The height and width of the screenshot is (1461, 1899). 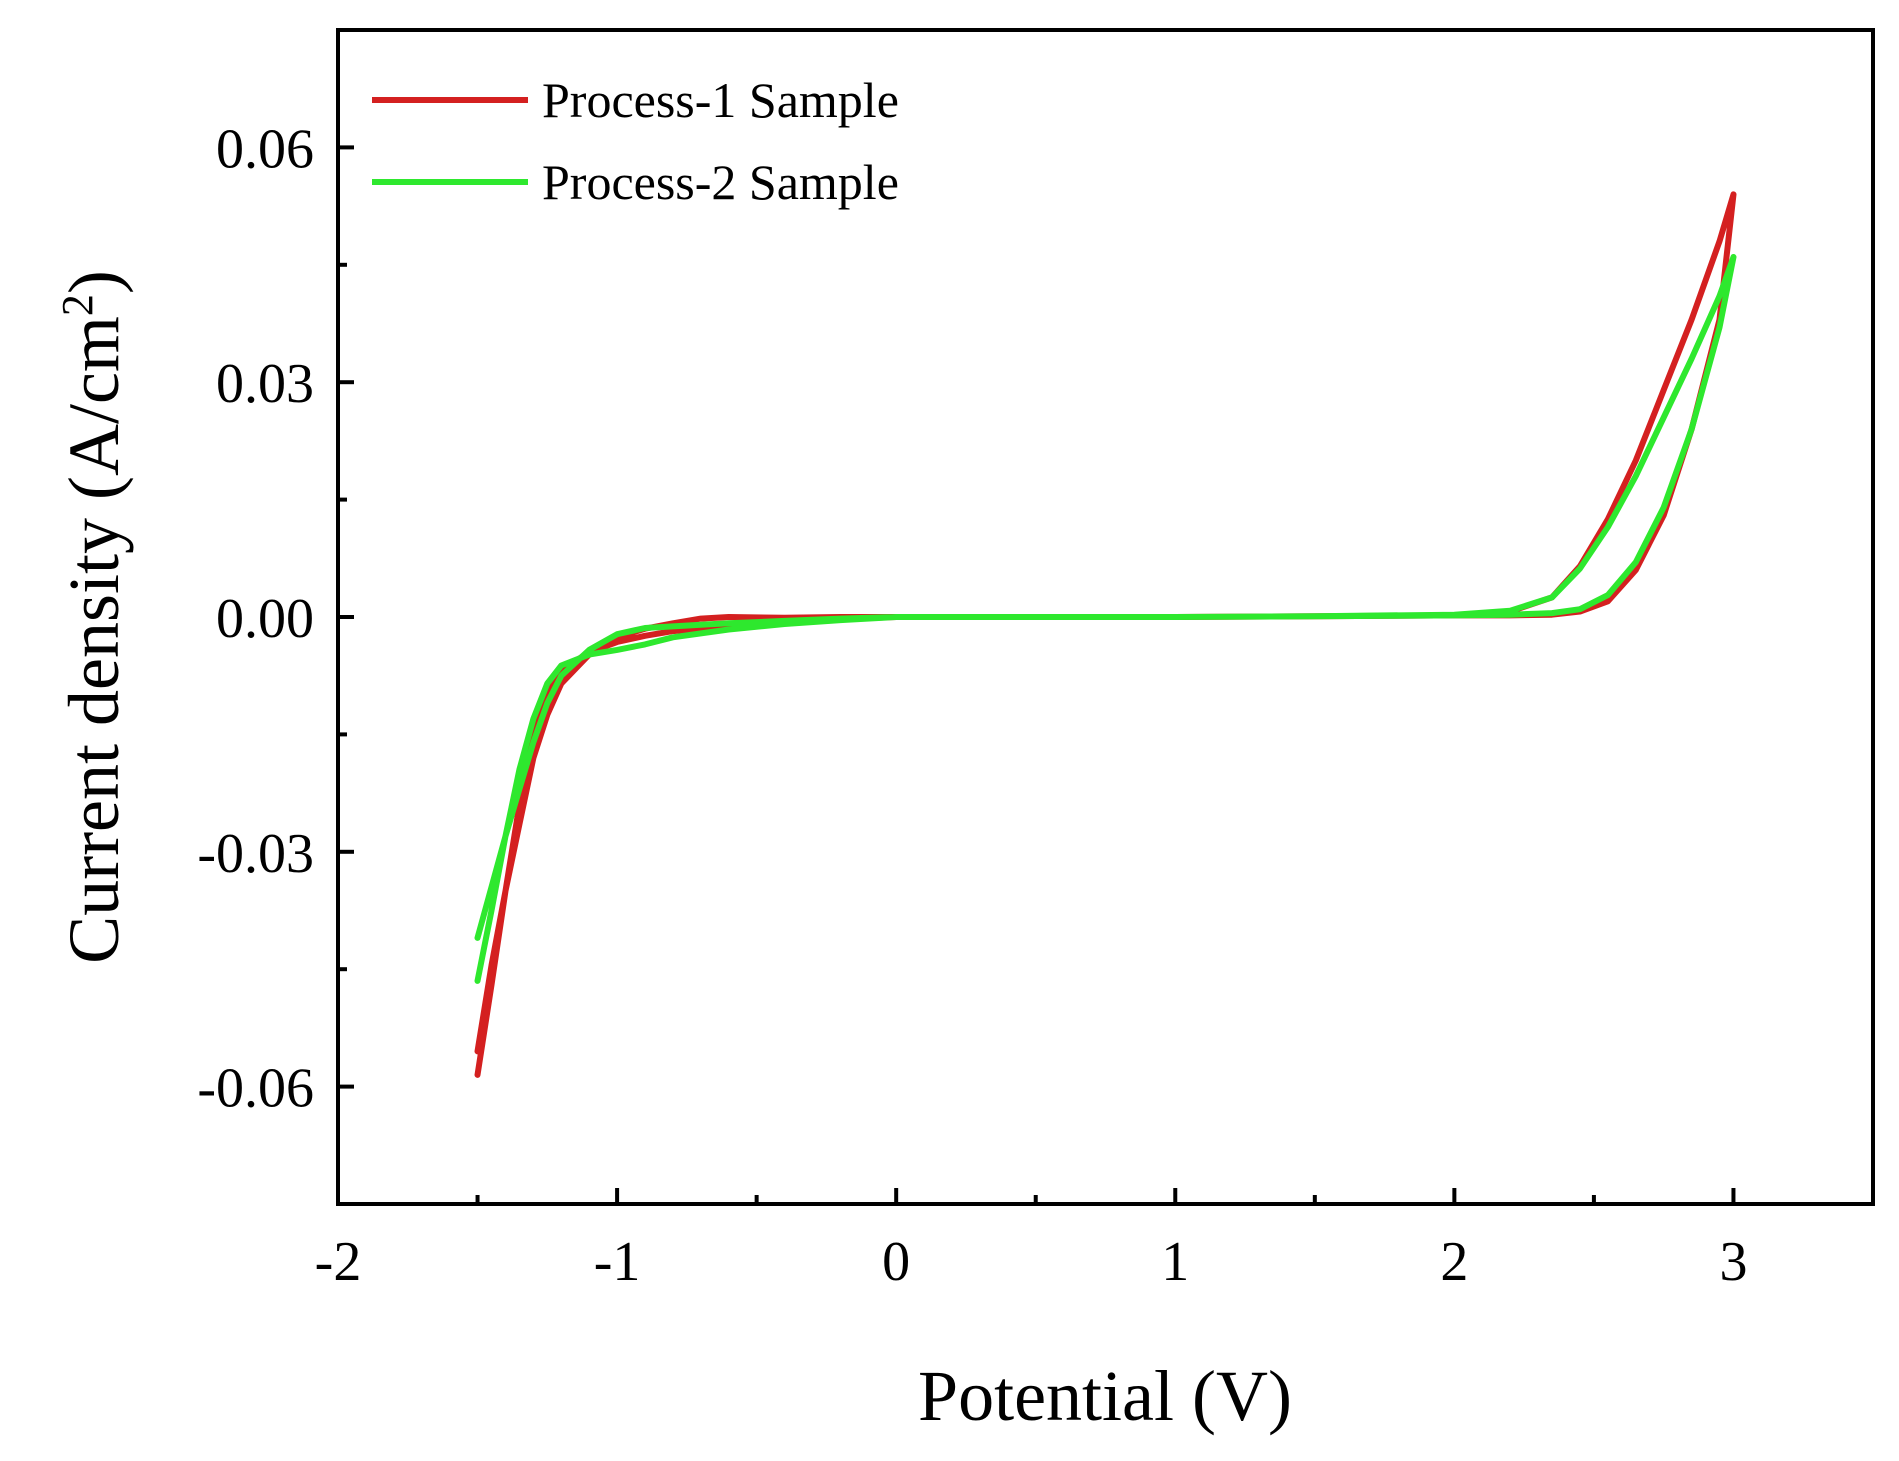 I want to click on y-axis-title-superscript: 2, so click(x=77, y=305).